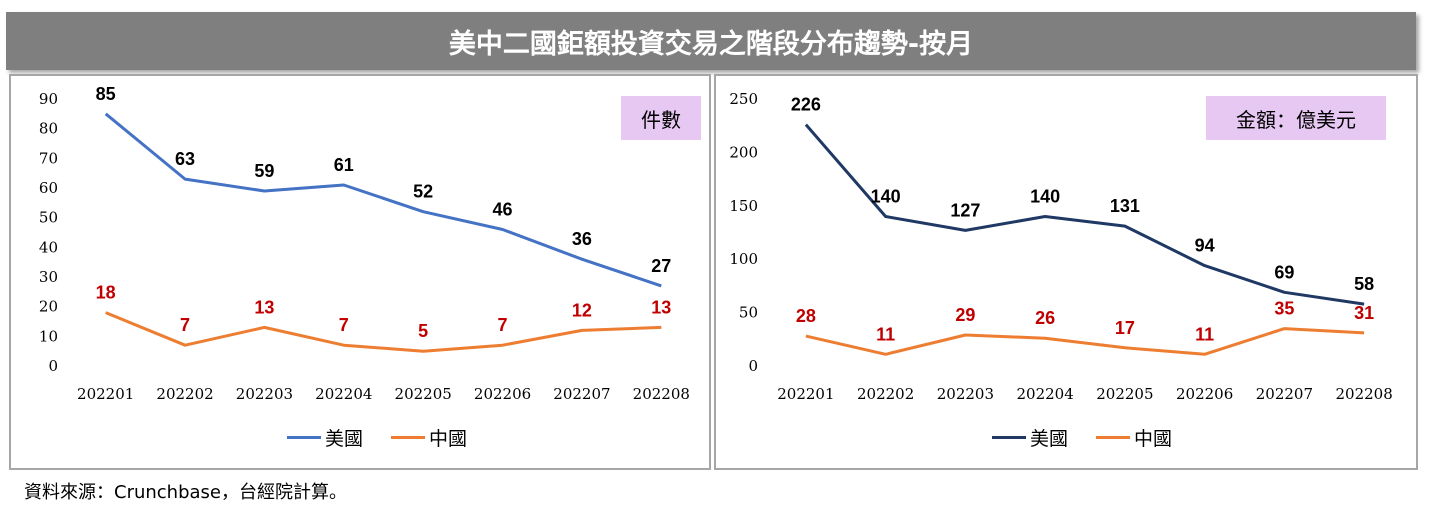  I want to click on count-unit-label: 件數, so click(661, 118).